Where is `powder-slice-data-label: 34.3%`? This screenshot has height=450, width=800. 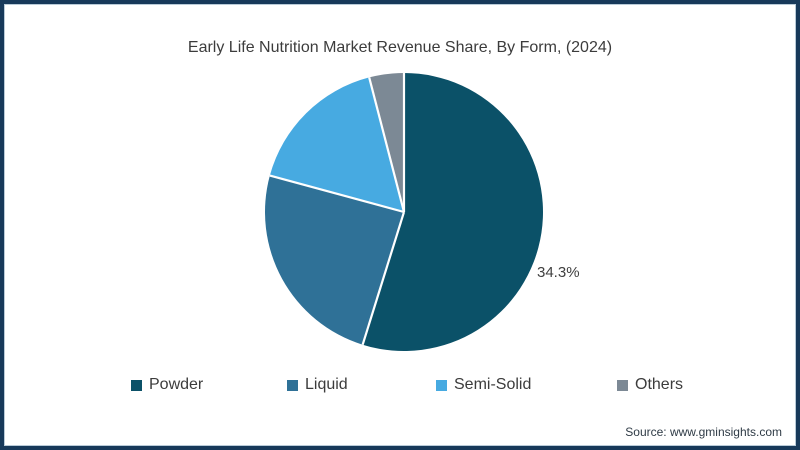 powder-slice-data-label: 34.3% is located at coordinates (558, 272).